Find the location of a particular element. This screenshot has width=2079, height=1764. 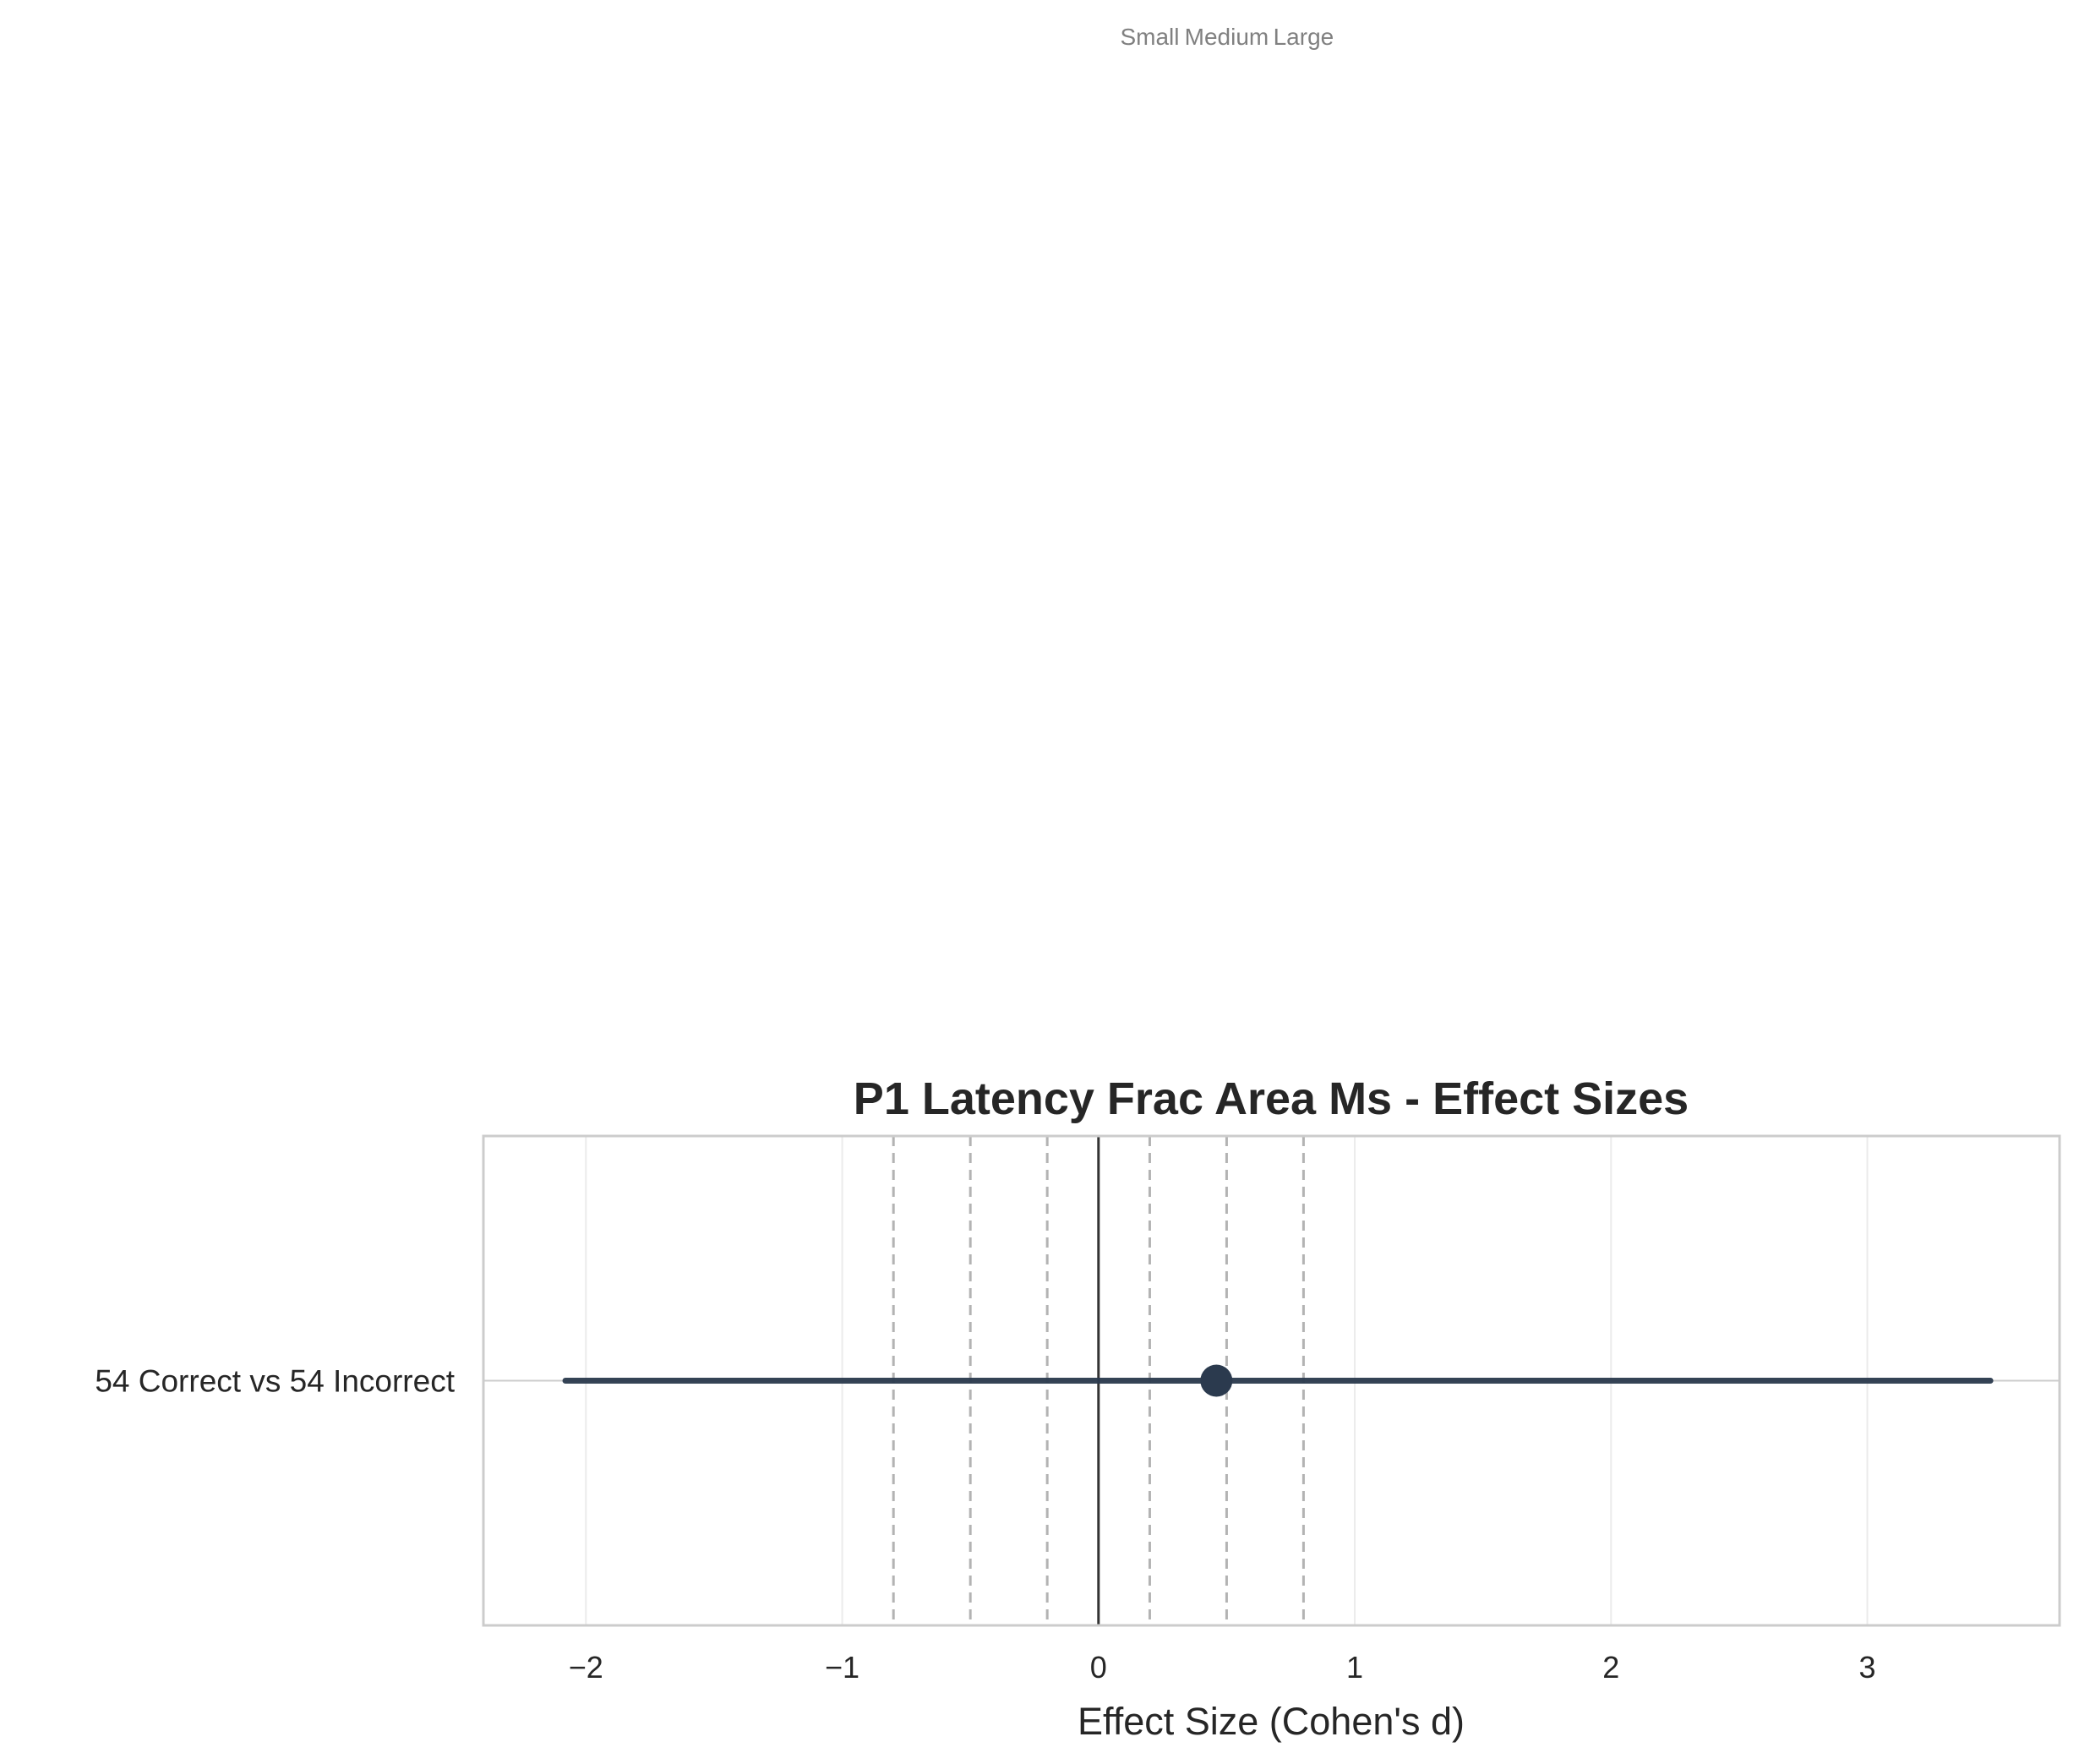

x-axis-title: Effect Size (Cohen's d) is located at coordinates (1271, 1722).